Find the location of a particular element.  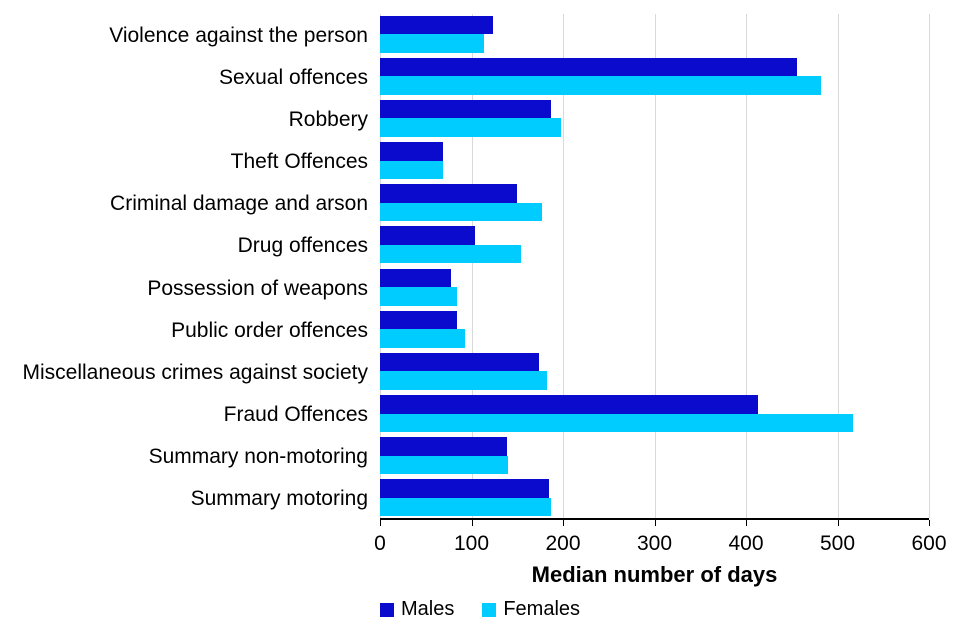

category-label-10: Fraud Offences is located at coordinates (295, 415).